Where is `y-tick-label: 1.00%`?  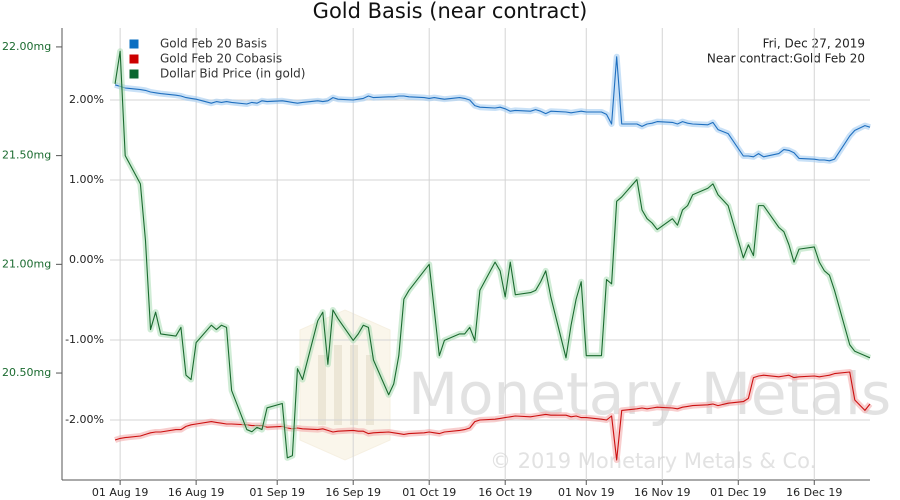 y-tick-label: 1.00% is located at coordinates (86, 179).